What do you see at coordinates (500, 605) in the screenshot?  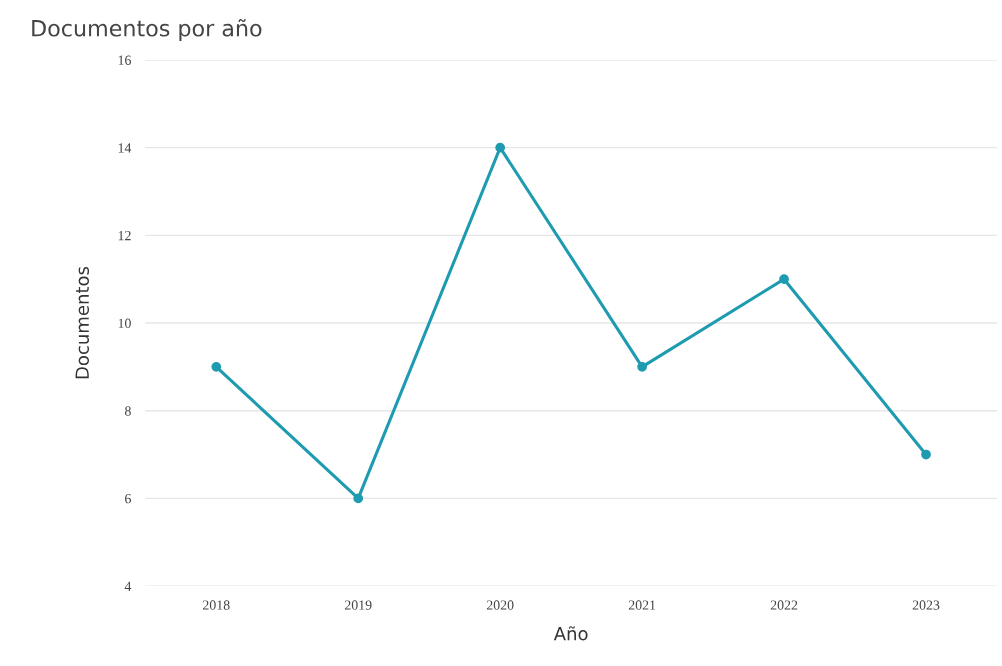 I see `x-tick-label: 2020` at bounding box center [500, 605].